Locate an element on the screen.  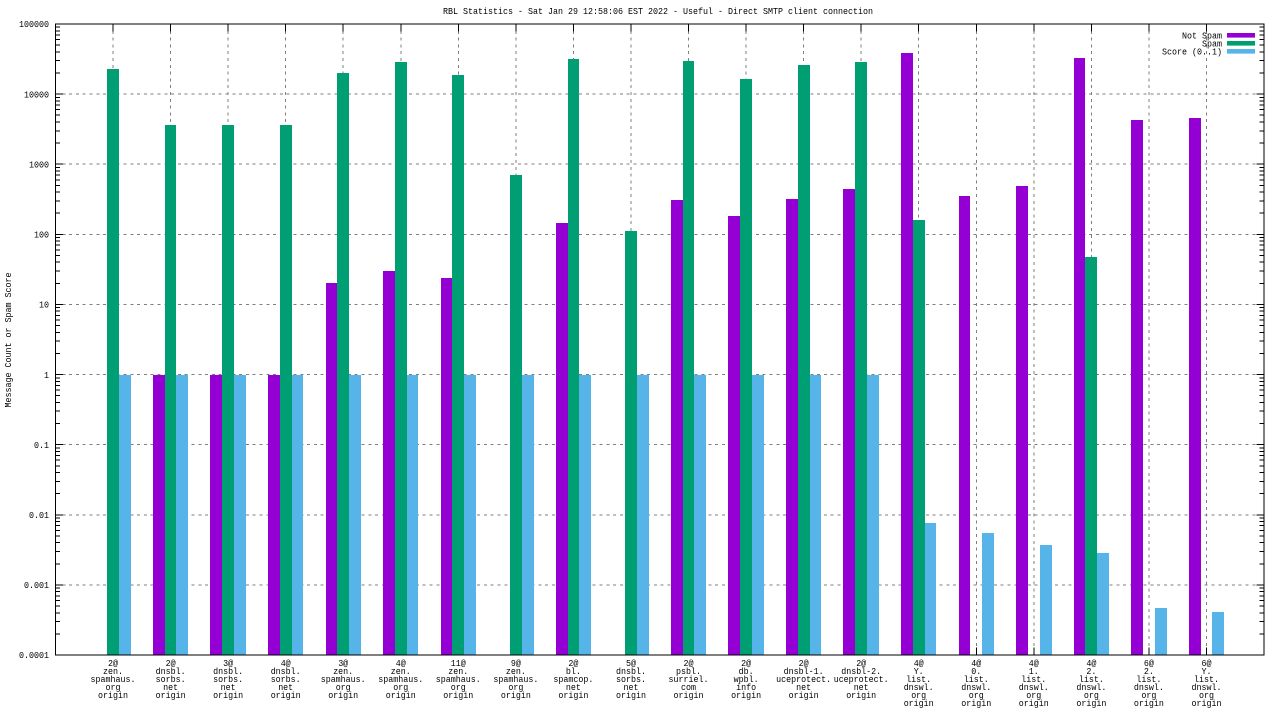
svg-text: Message Count or Spam Score is located at coordinates (8, 340).